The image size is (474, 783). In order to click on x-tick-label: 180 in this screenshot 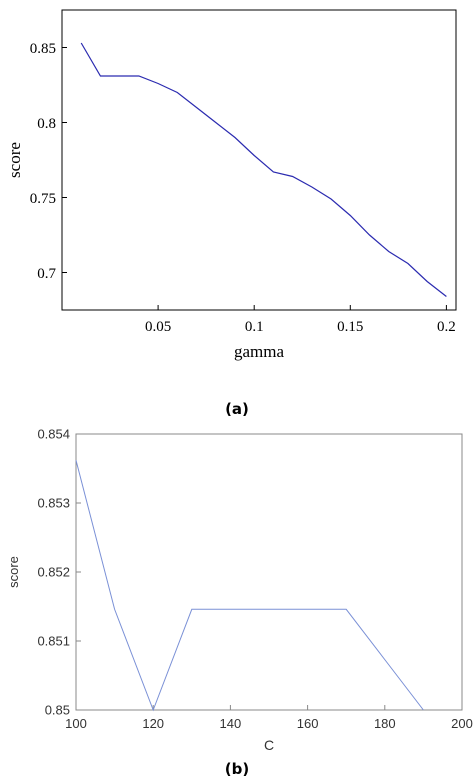, I will do `click(385, 723)`.